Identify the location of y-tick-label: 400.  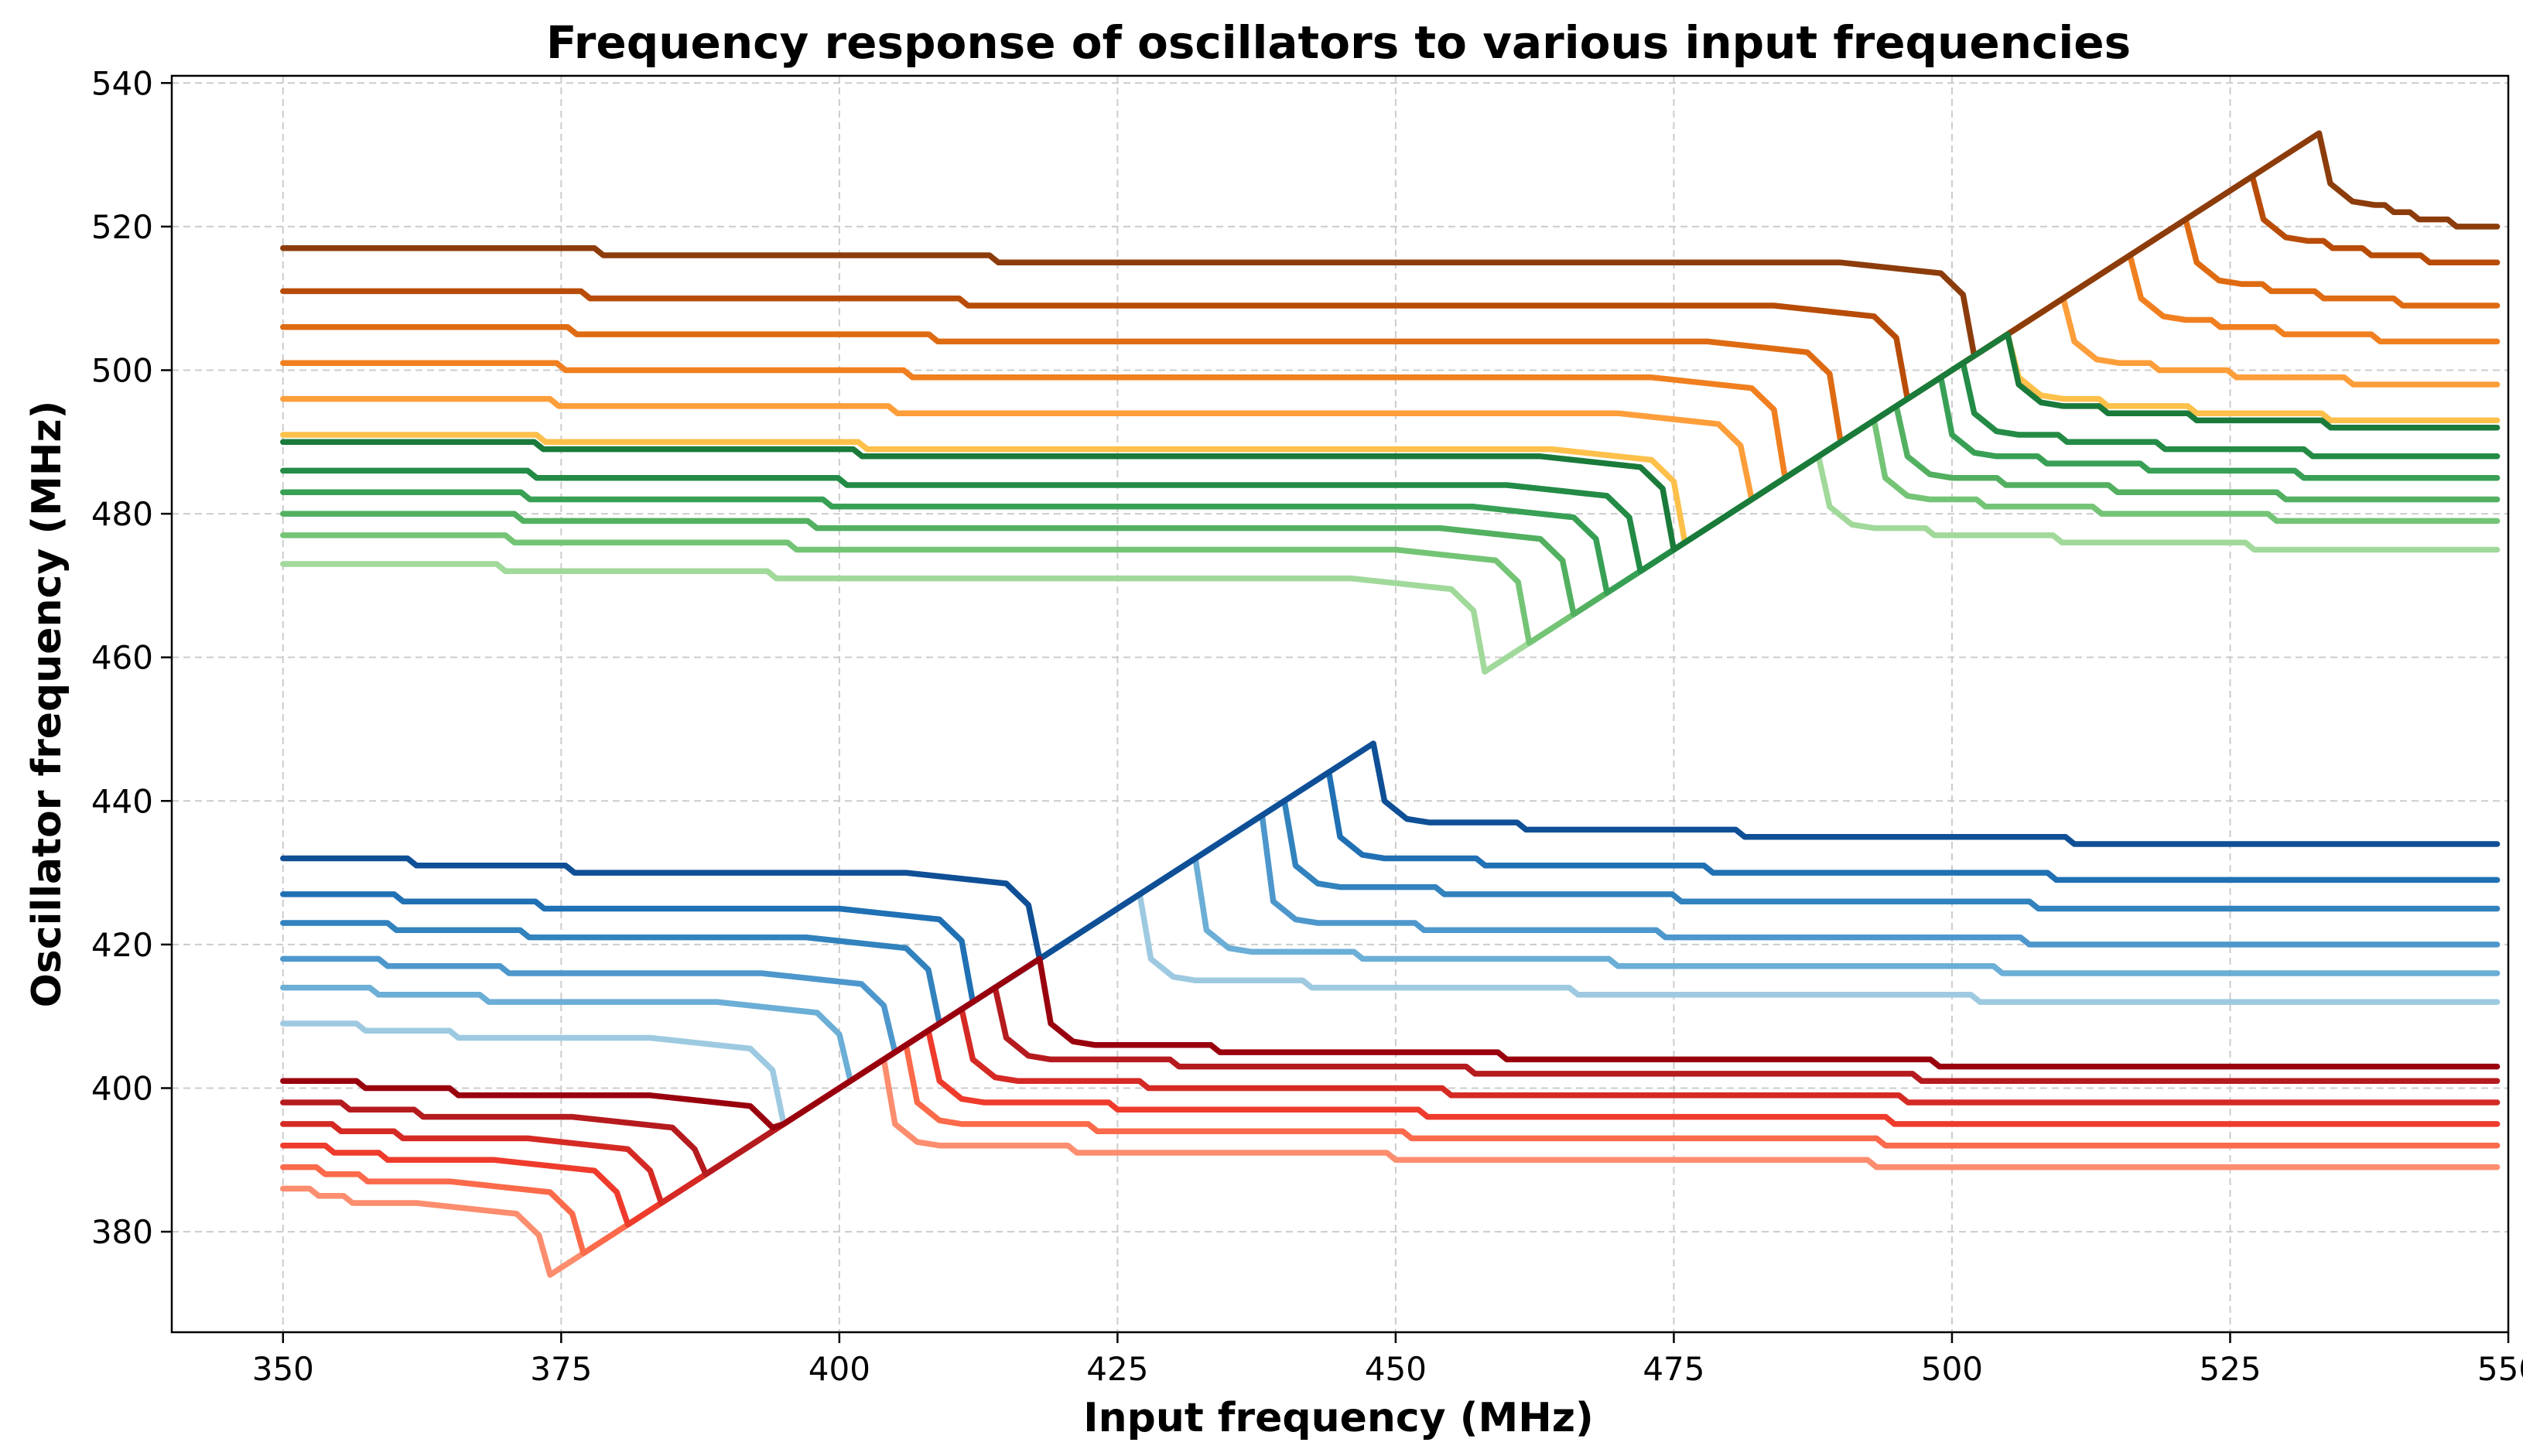
(122, 1088).